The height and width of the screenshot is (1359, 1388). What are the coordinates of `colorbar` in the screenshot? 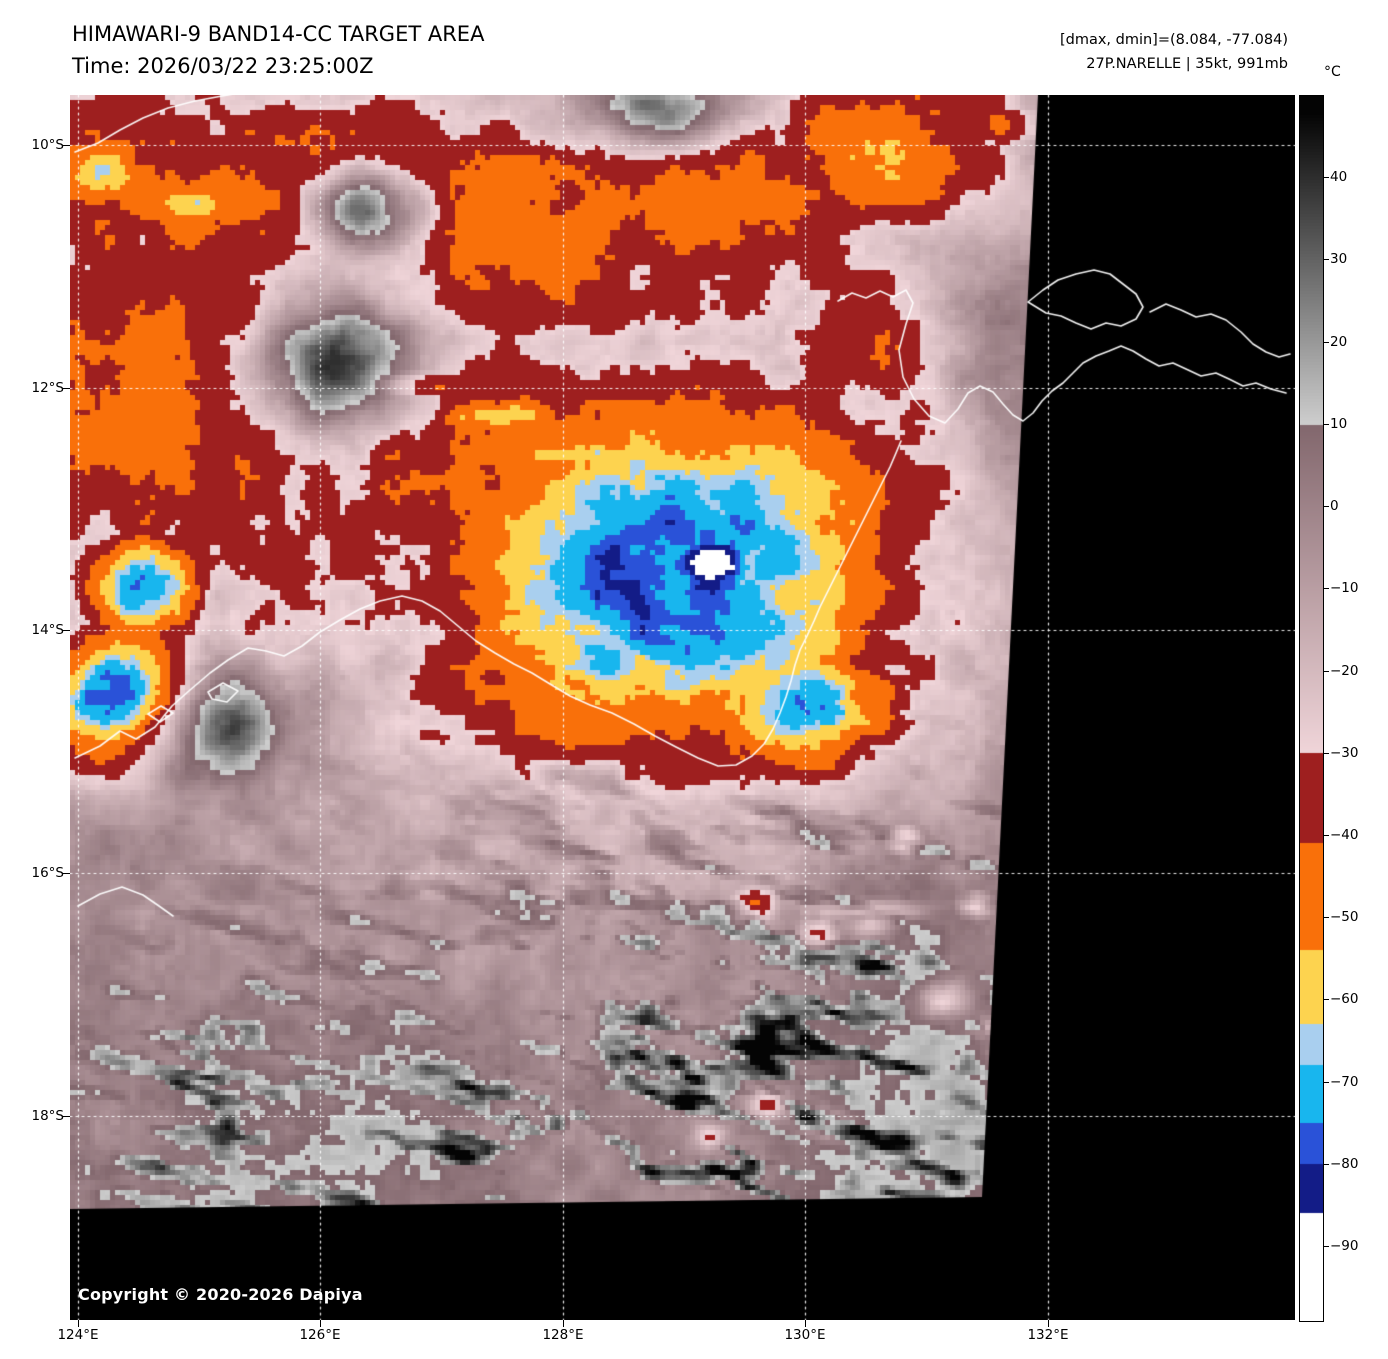 It's located at (1311, 708).